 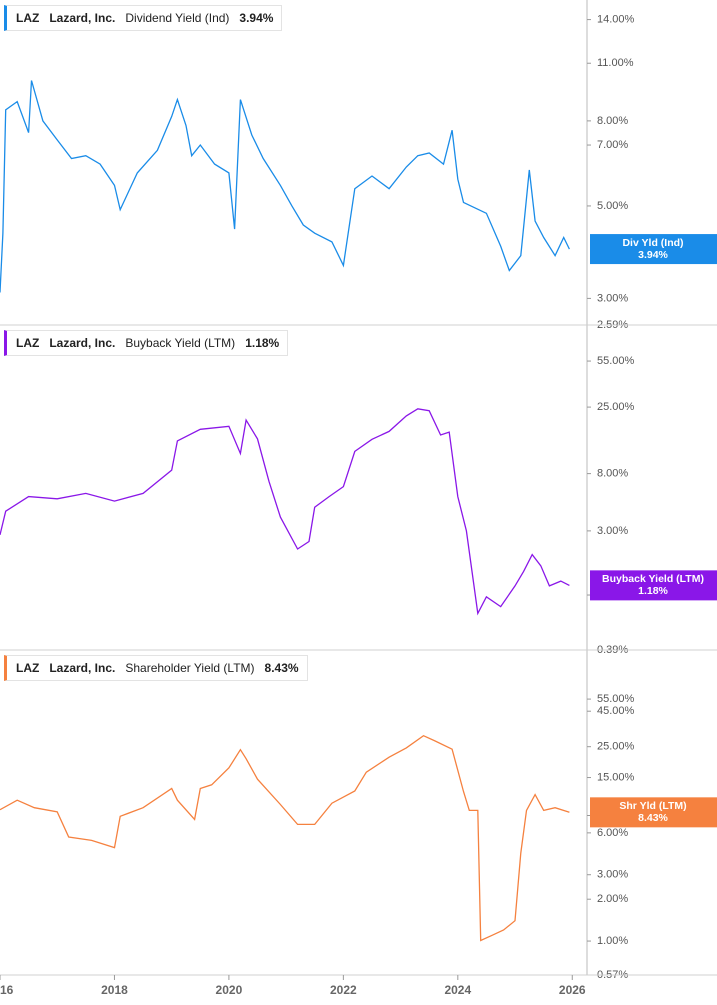 I want to click on y-tick-label: 15.00%, so click(x=616, y=777).